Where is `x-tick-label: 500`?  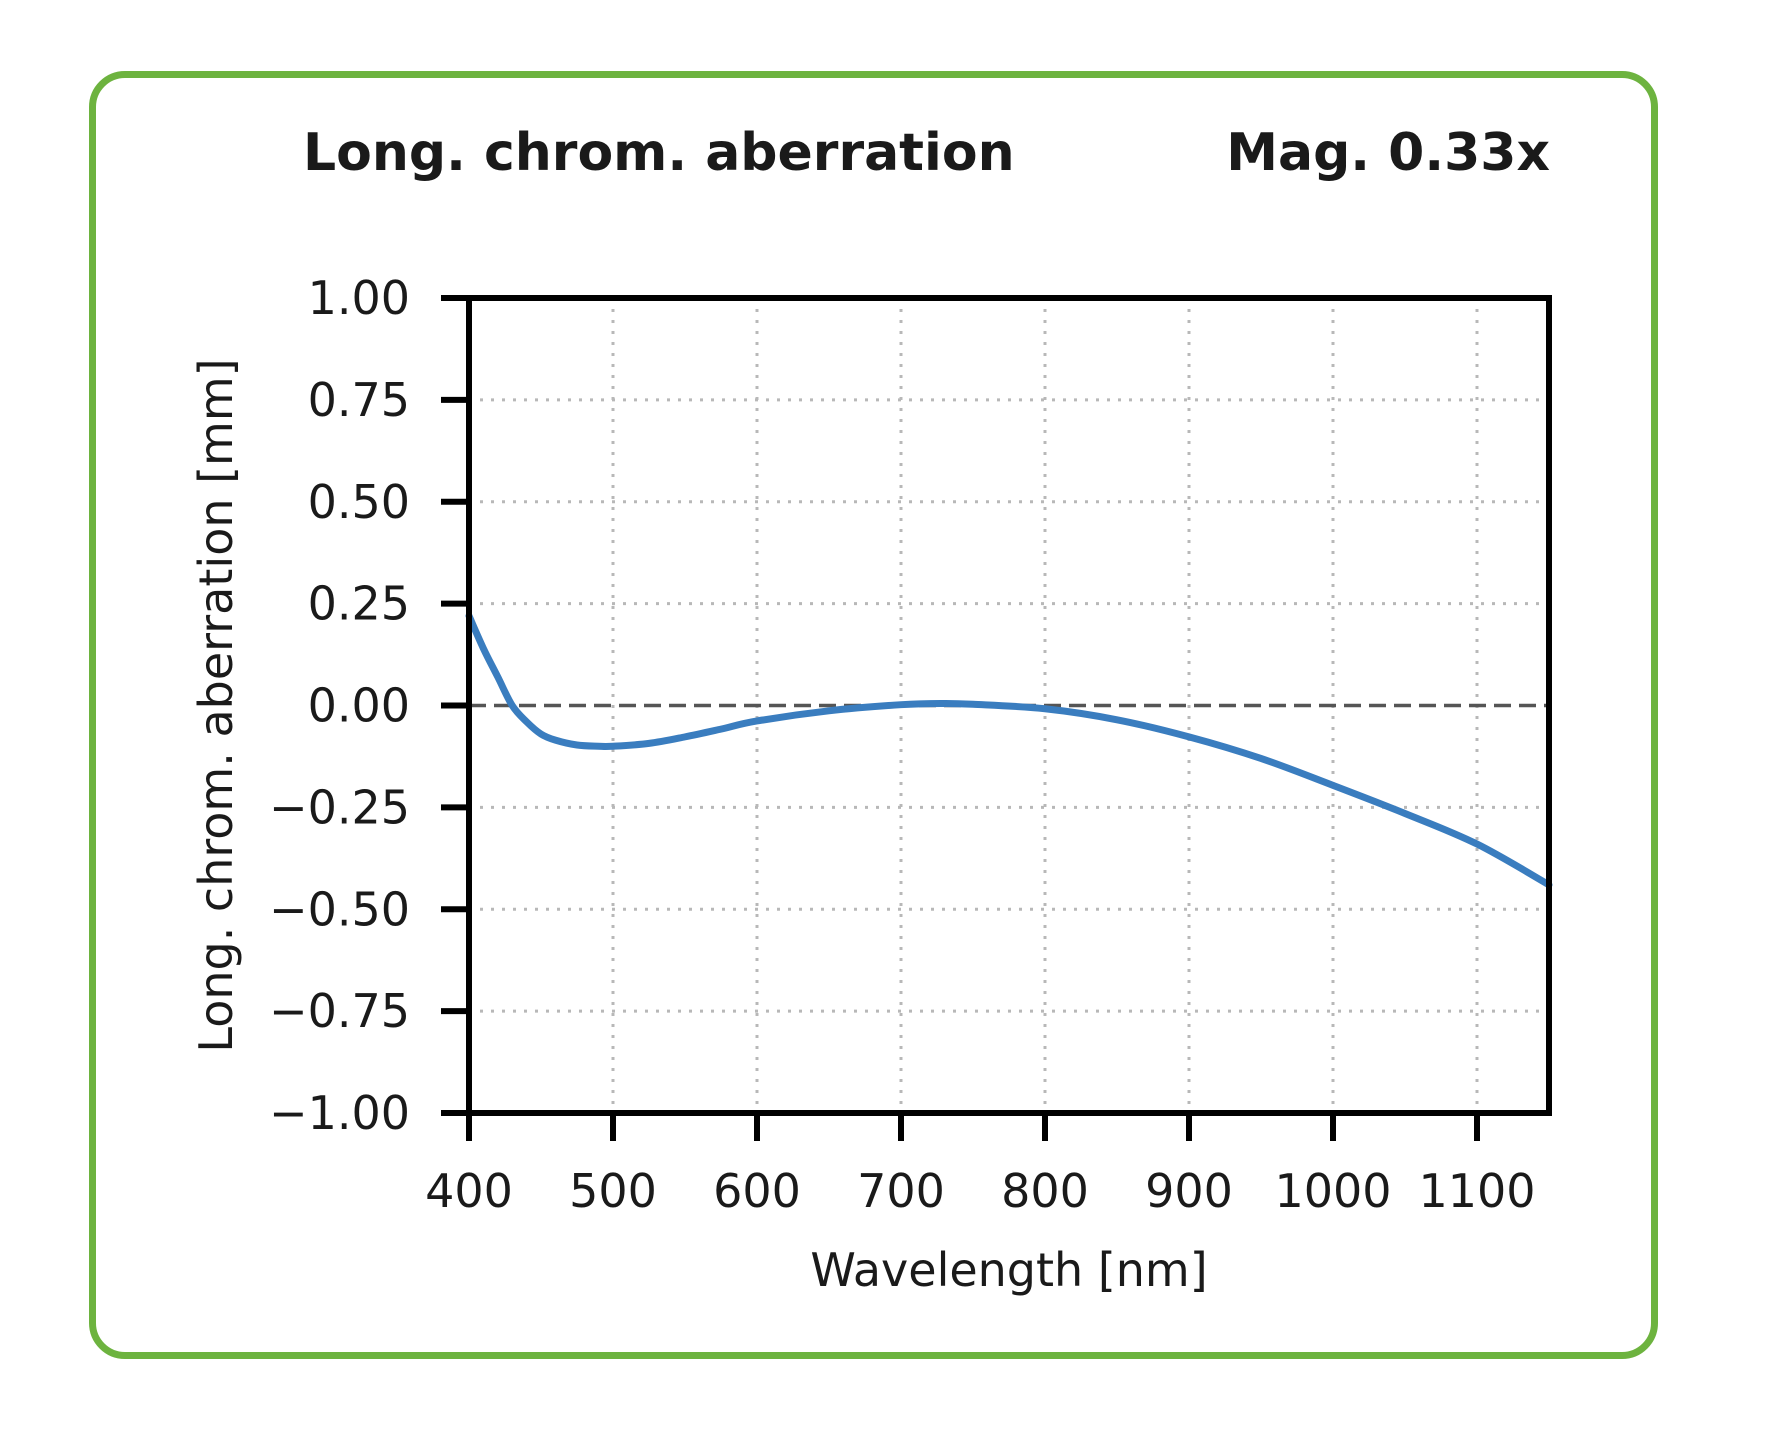
x-tick-label: 500 is located at coordinates (613, 1191).